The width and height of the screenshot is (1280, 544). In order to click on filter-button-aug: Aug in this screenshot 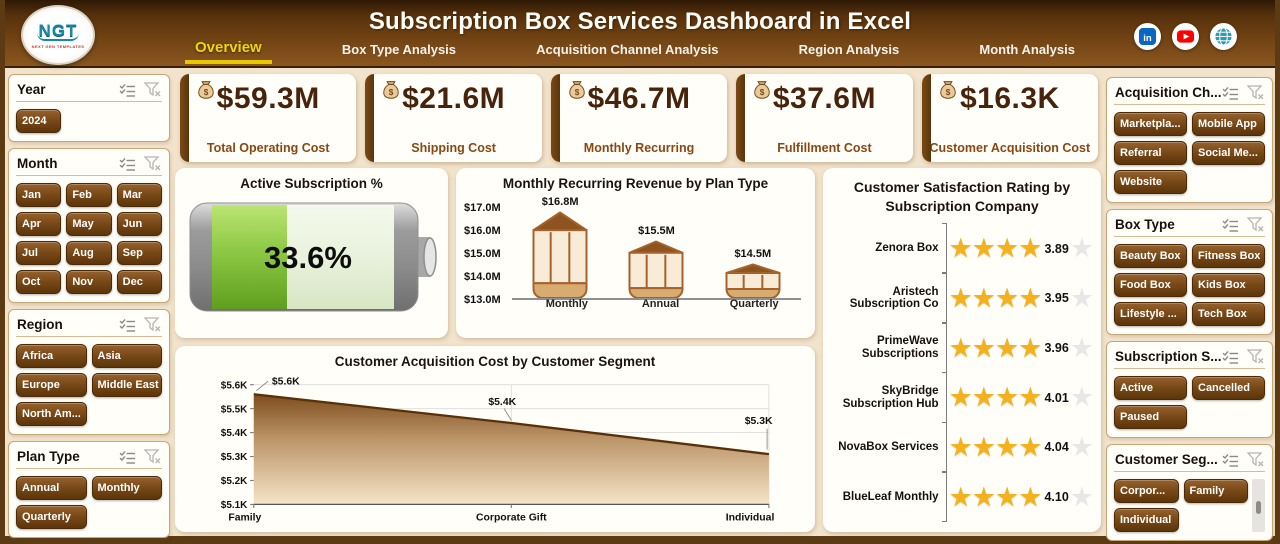, I will do `click(89, 253)`.